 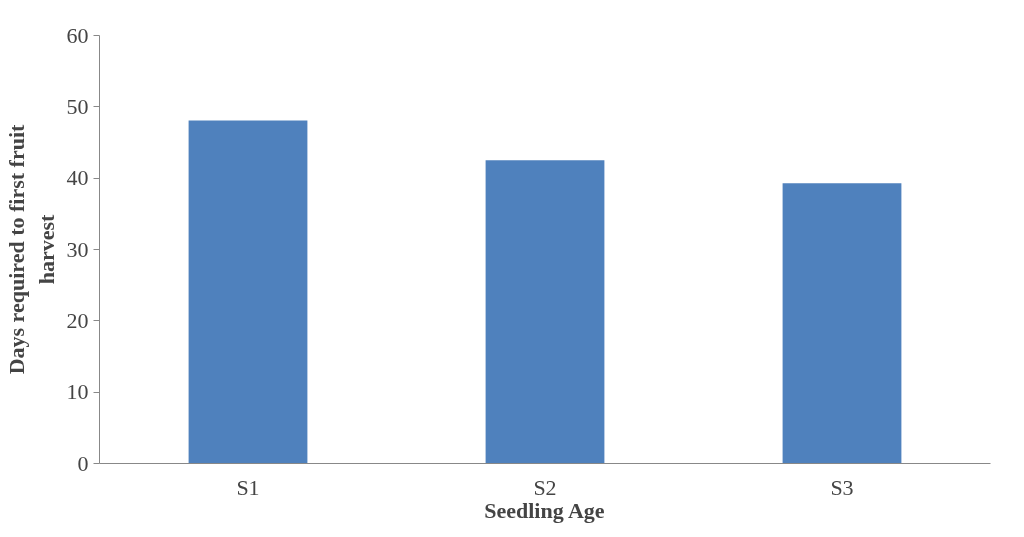 I want to click on y-tick-label: 50, so click(x=77, y=106).